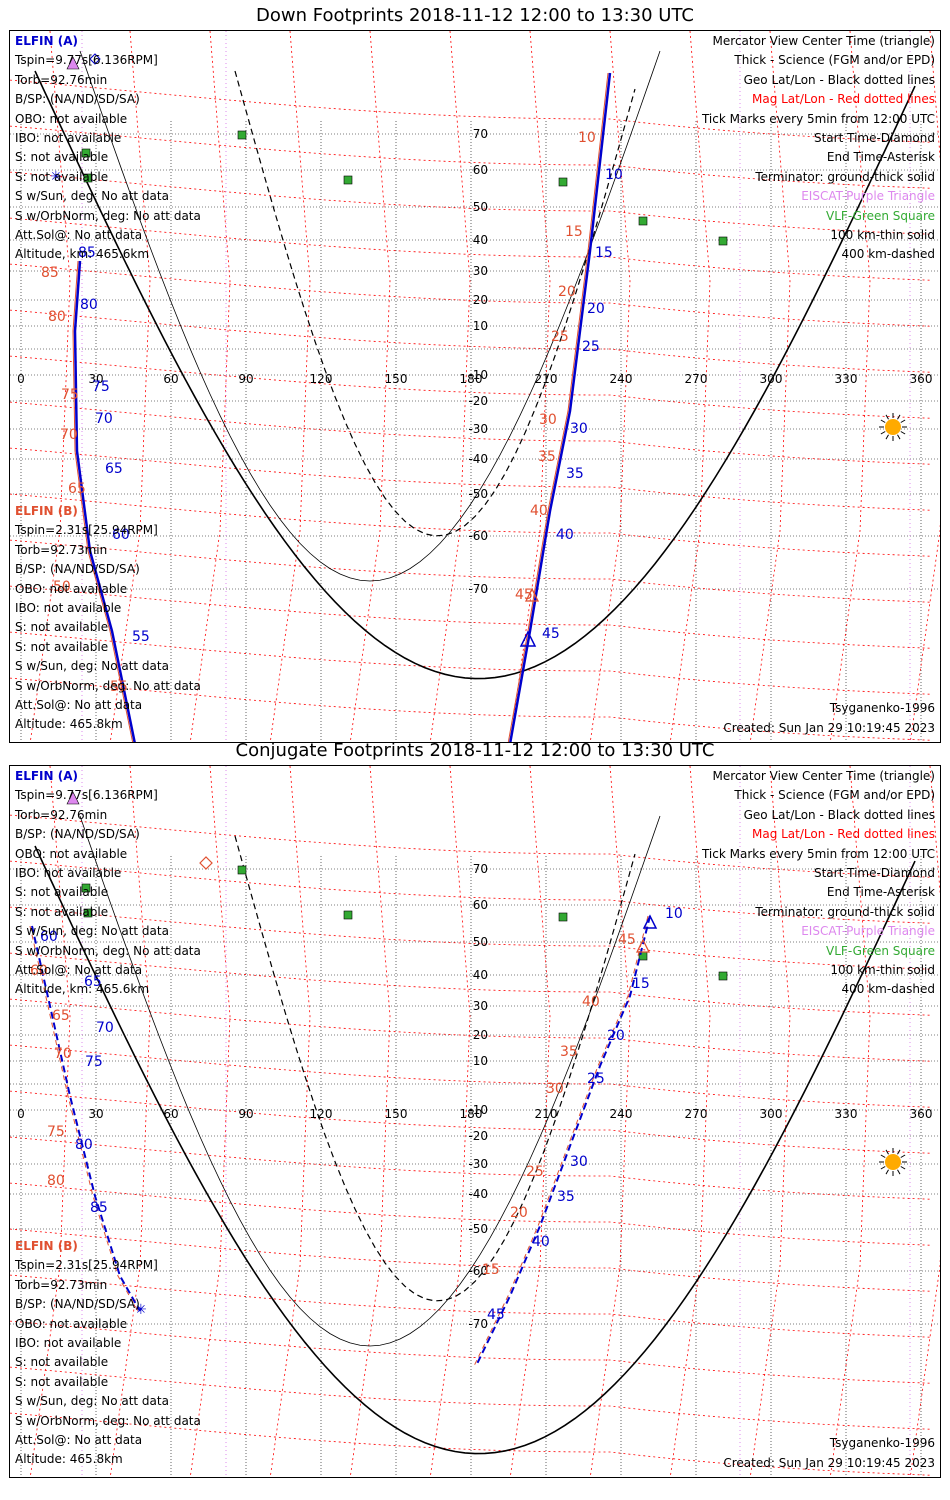 The width and height of the screenshot is (950, 1500). What do you see at coordinates (480, 905) in the screenshot?
I see `lat-label: 60` at bounding box center [480, 905].